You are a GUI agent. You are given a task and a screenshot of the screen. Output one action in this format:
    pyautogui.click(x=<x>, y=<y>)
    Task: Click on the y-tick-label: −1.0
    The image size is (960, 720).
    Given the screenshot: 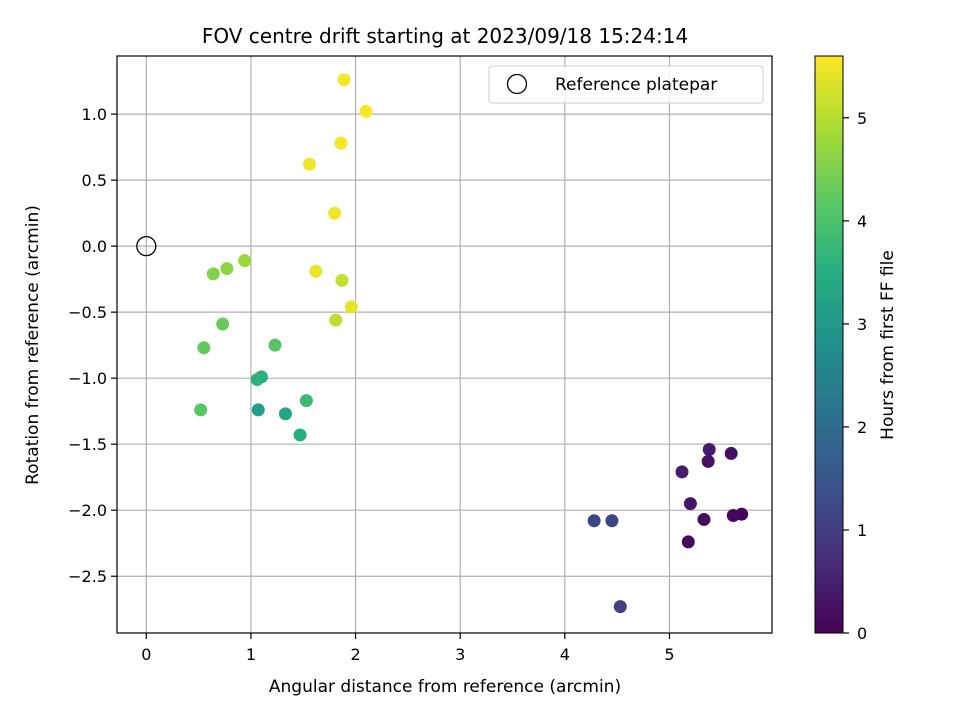 What is the action you would take?
    pyautogui.click(x=87, y=378)
    